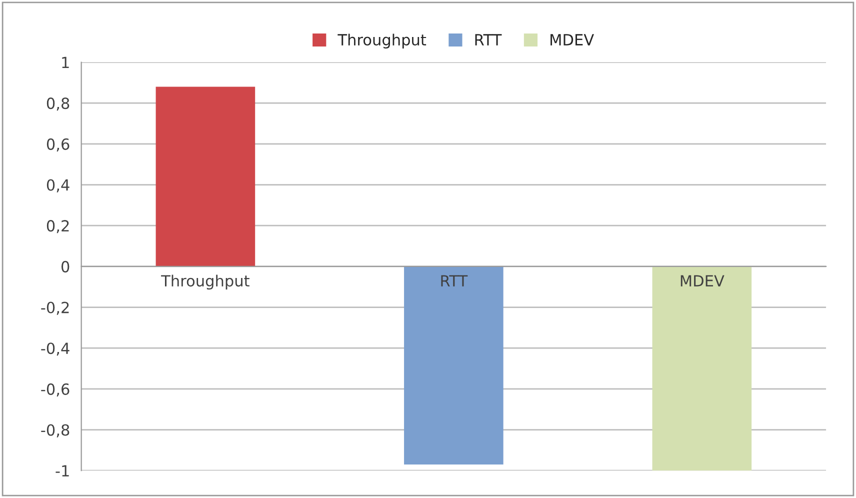  I want to click on y-tick-label: -0,2, so click(55, 308).